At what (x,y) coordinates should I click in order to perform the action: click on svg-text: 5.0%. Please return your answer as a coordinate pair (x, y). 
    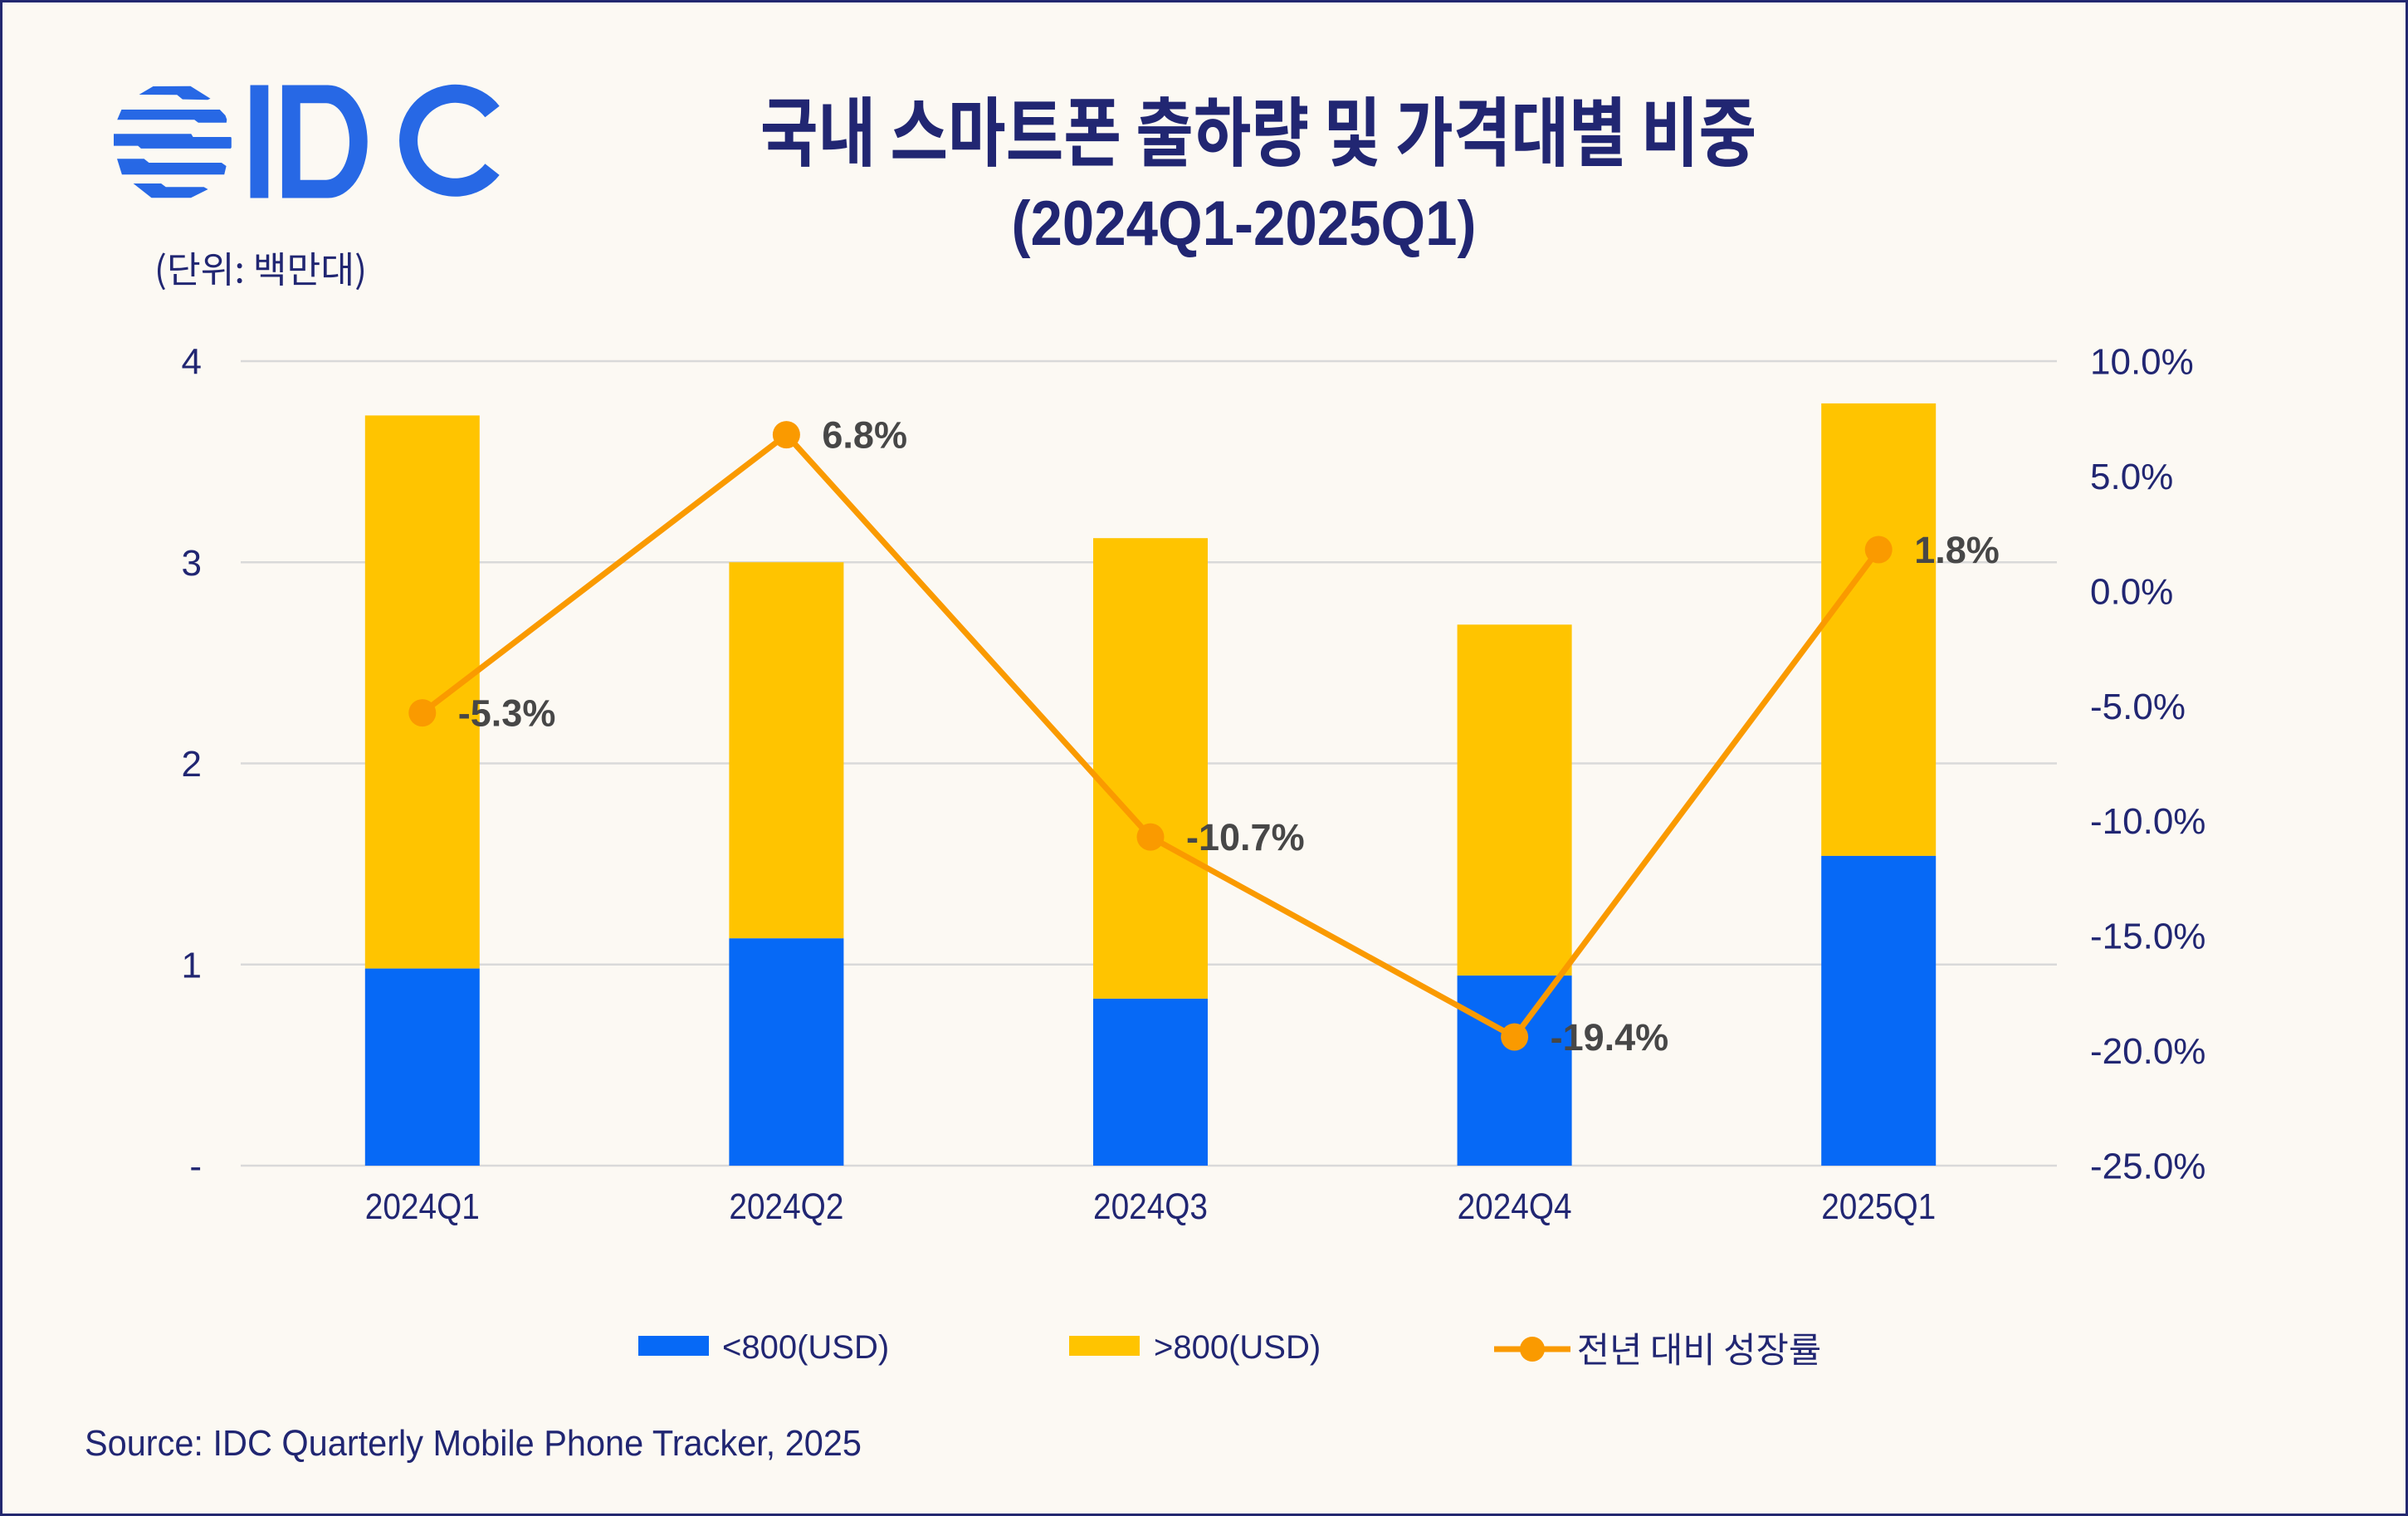
    Looking at the image, I should click on (2131, 477).